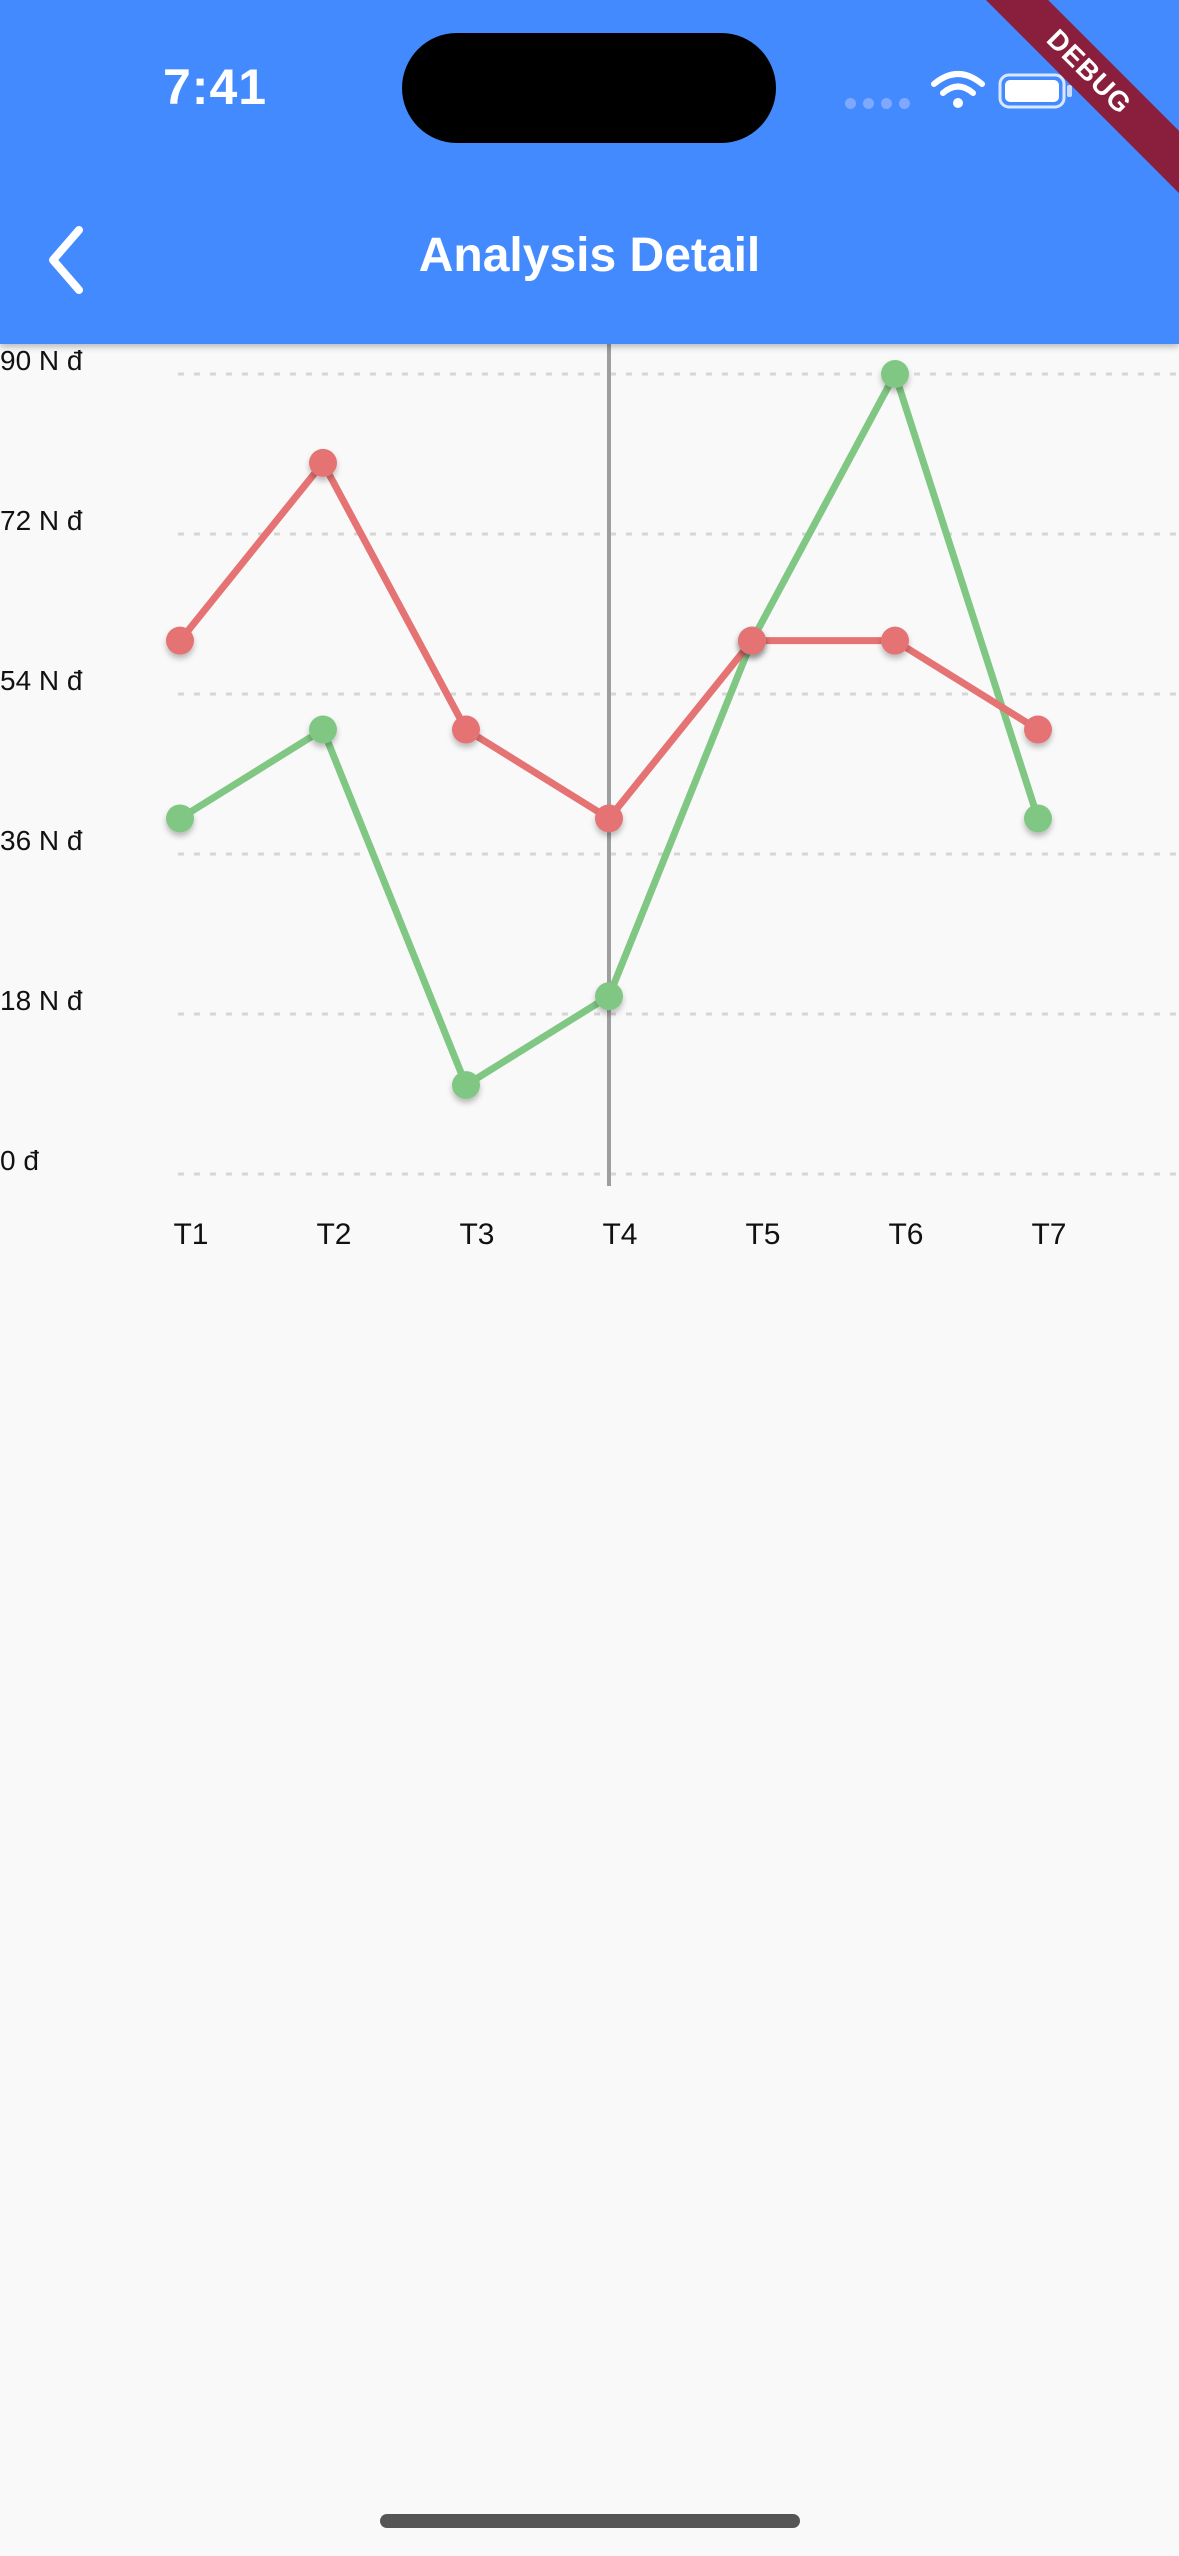  Describe the element at coordinates (590, 2521) in the screenshot. I see `home-indicator` at that location.